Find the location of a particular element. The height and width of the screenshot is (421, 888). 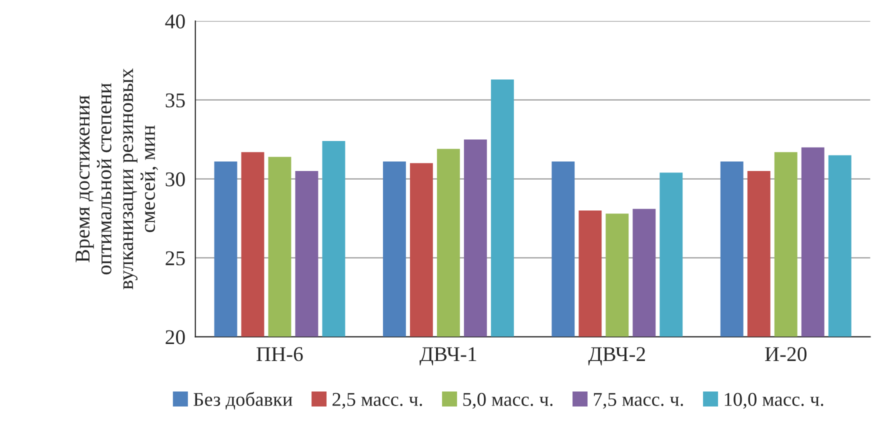

legend-label: 7,5 масс. ч. is located at coordinates (639, 401).